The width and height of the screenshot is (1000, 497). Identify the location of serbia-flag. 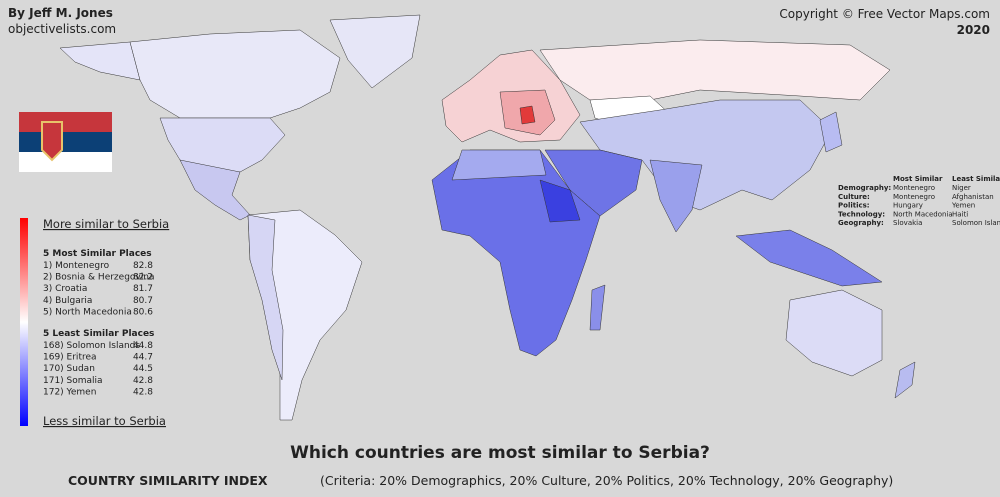
(65, 142).